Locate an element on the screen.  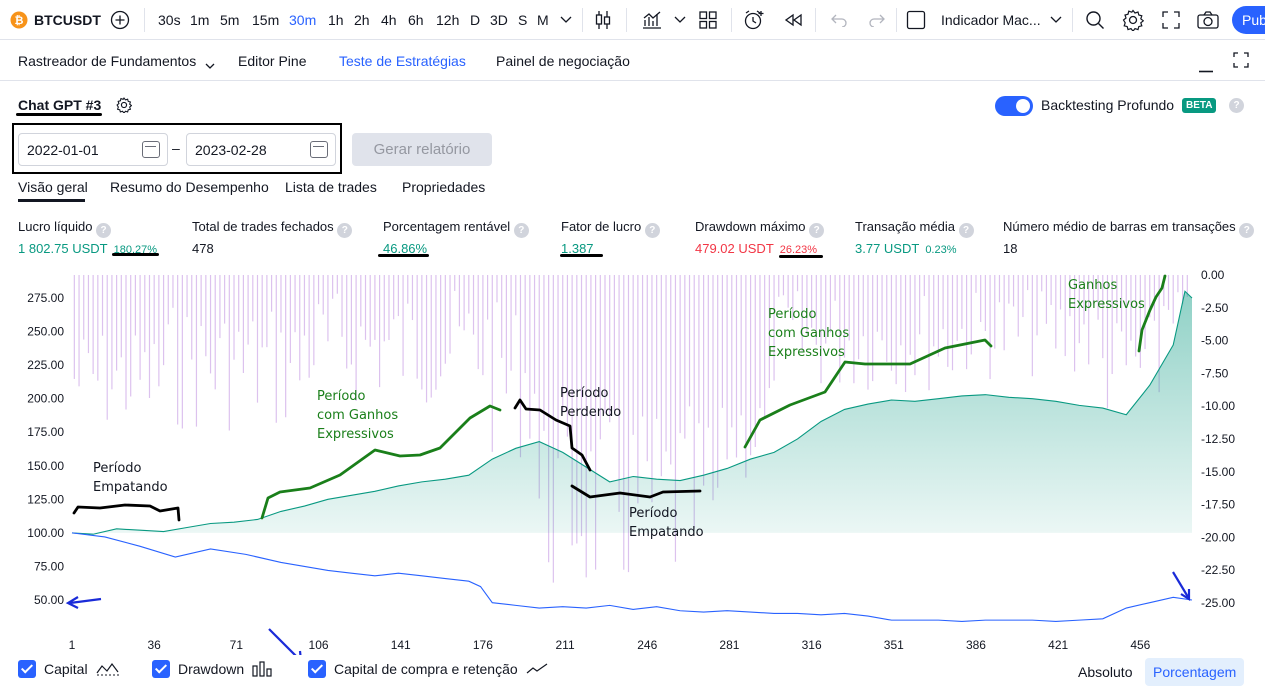
legend-capital: Capital is located at coordinates (69, 669).